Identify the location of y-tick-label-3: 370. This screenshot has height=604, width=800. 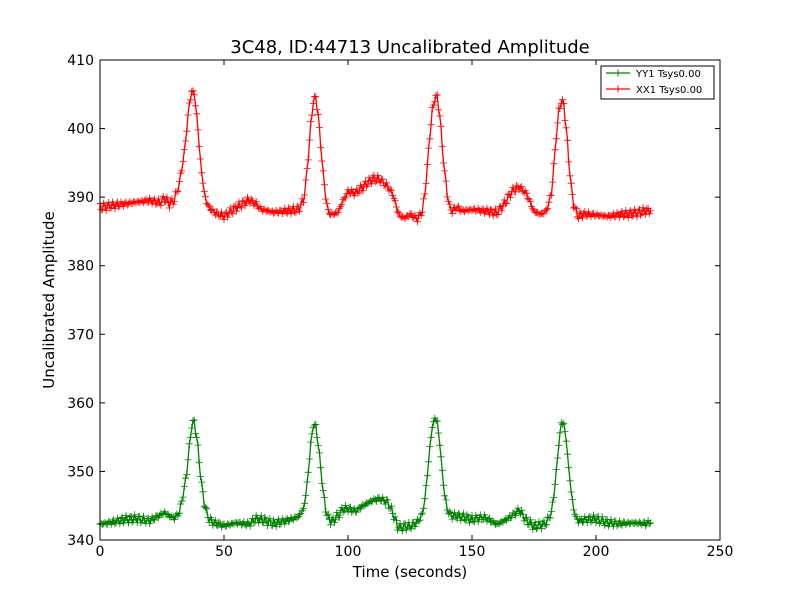
(80, 335).